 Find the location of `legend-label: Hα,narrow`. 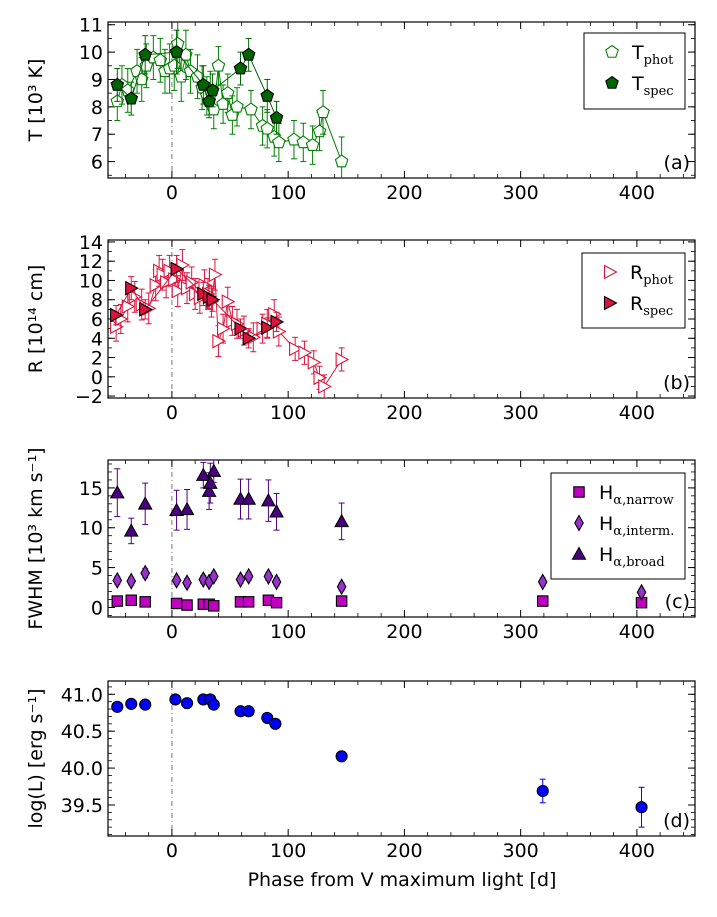

legend-label: Hα,narrow is located at coordinates (636, 495).